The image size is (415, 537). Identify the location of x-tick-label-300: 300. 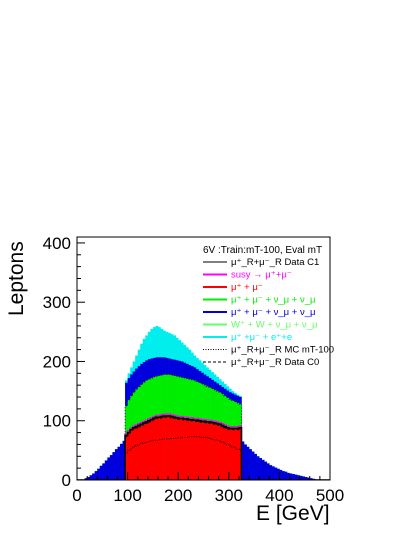
(229, 495).